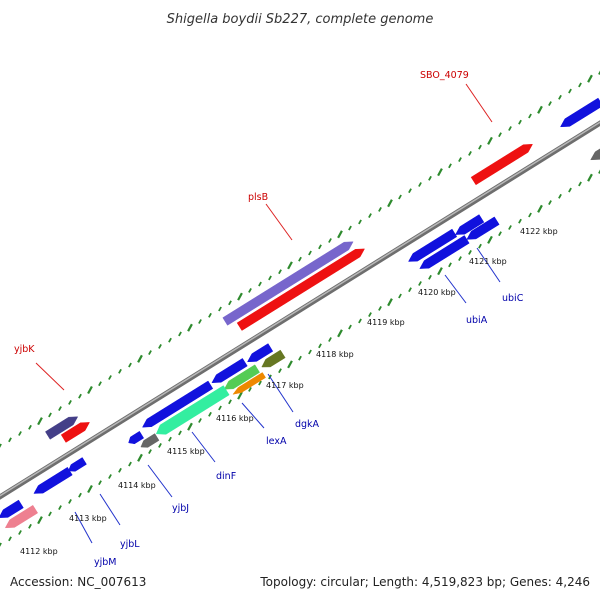  What do you see at coordinates (437, 292) in the screenshot?
I see `kbp-label-4120: 4120 kbp` at bounding box center [437, 292].